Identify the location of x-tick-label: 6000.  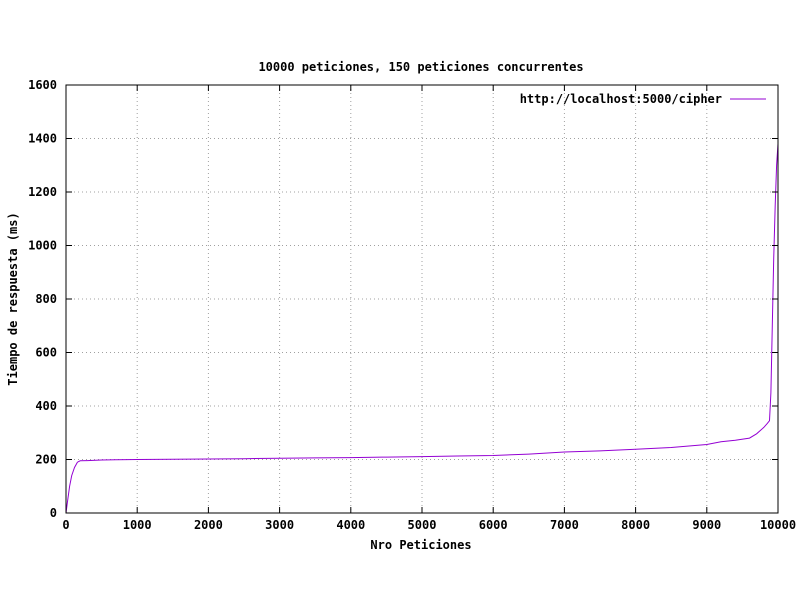
(493, 525).